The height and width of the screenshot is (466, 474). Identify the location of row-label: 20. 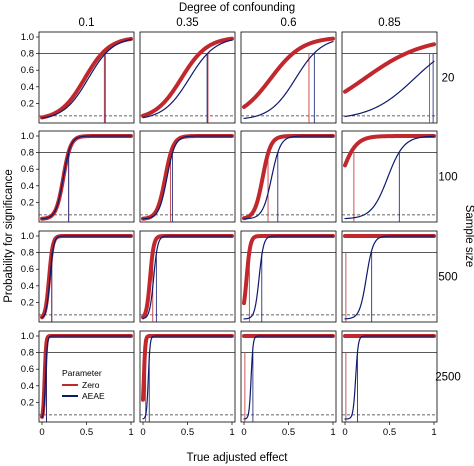
(448, 79).